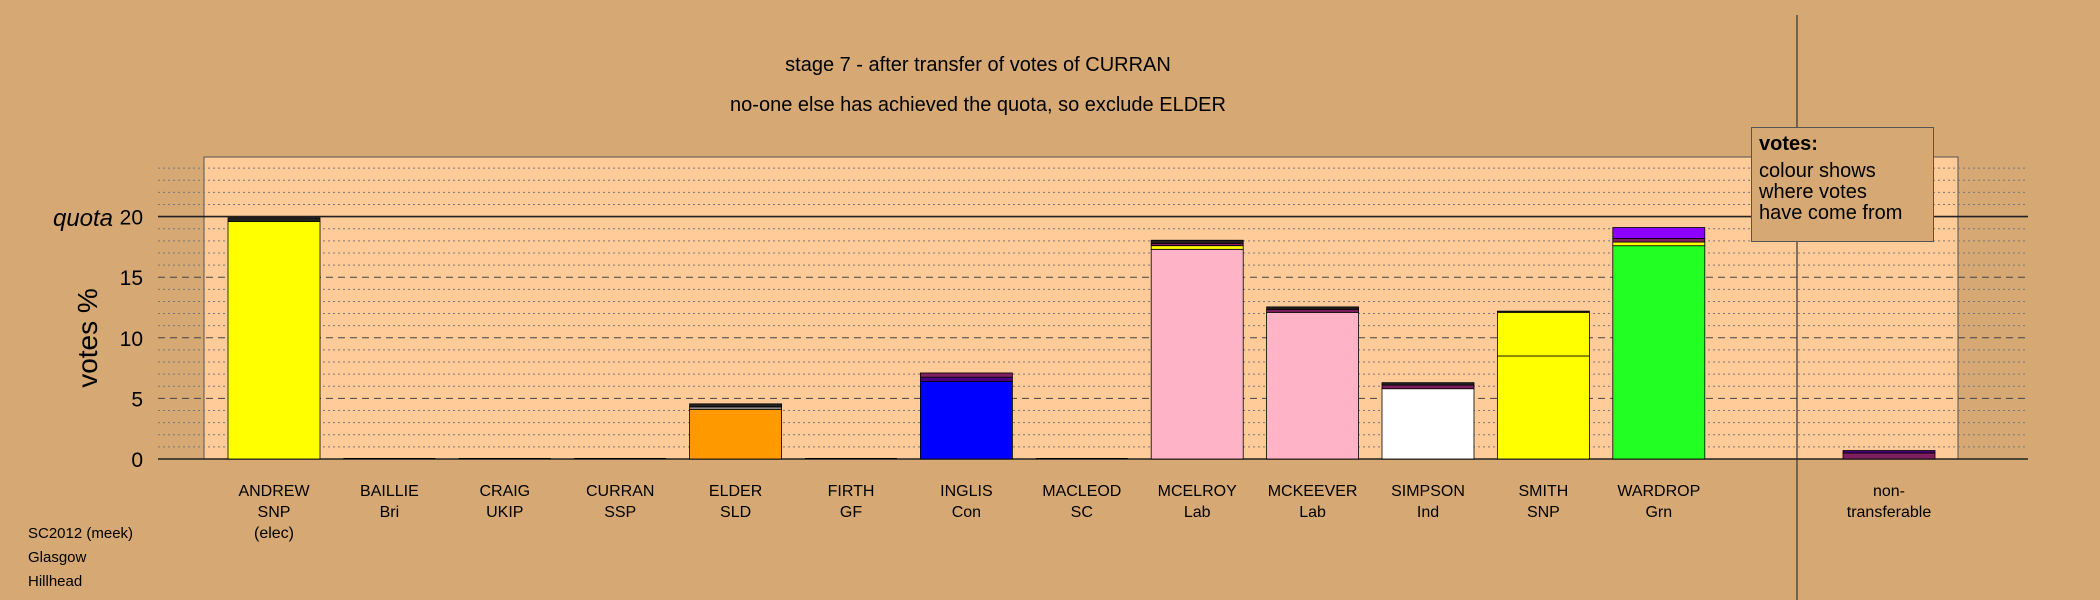 Image resolution: width=2100 pixels, height=600 pixels. What do you see at coordinates (504, 512) in the screenshot?
I see `candidate-party: UKIP` at bounding box center [504, 512].